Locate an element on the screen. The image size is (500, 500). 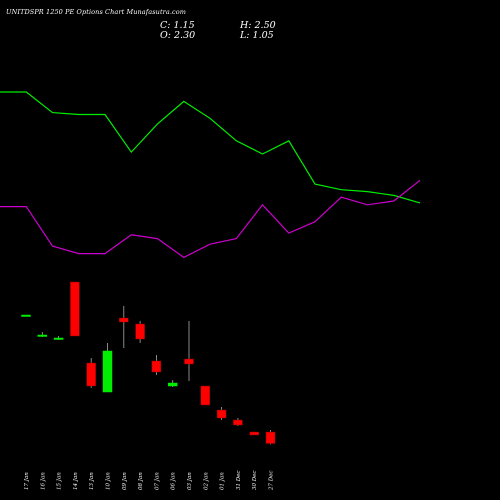
x-tick-label: 01 Jan is located at coordinates (223, 481).